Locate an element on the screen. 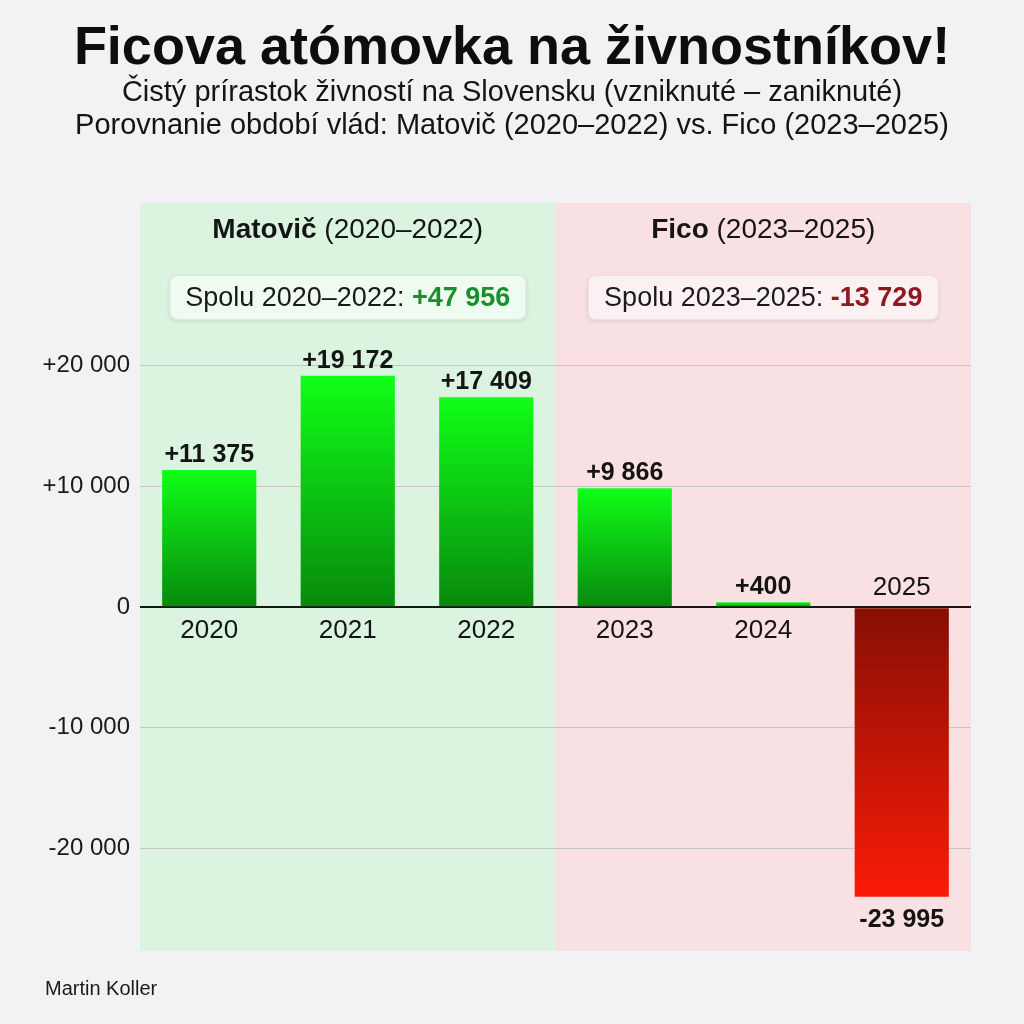 Image resolution: width=1024 pixels, height=1024 pixels. annotation: Spolu 2020–2022: +47 956 is located at coordinates (348, 297).